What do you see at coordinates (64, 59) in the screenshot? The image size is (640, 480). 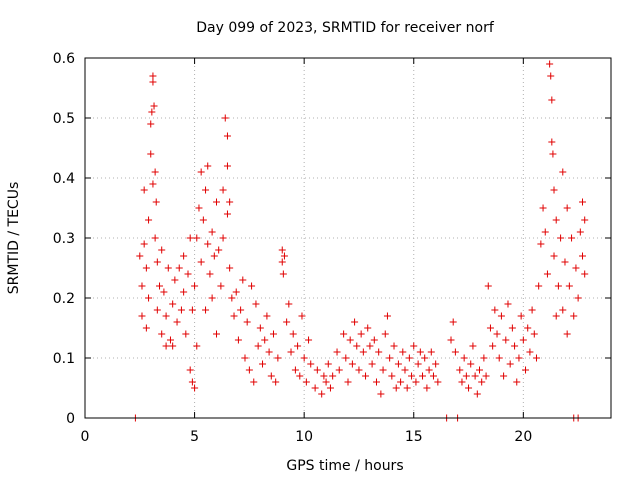 I see `y-tick-label: 0.6` at bounding box center [64, 59].